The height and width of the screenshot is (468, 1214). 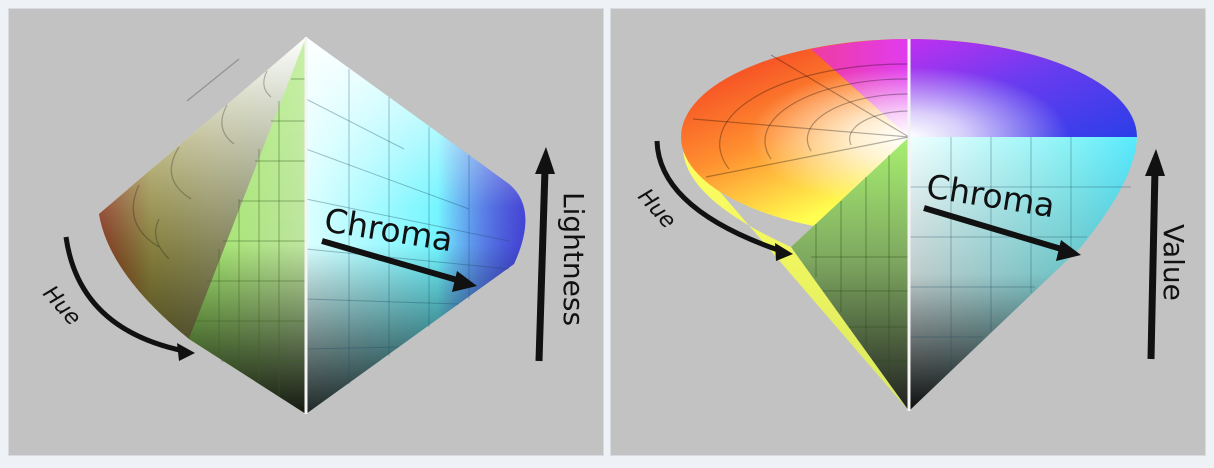 I want to click on hsv-cut-face-grid, so click(x=860, y=268).